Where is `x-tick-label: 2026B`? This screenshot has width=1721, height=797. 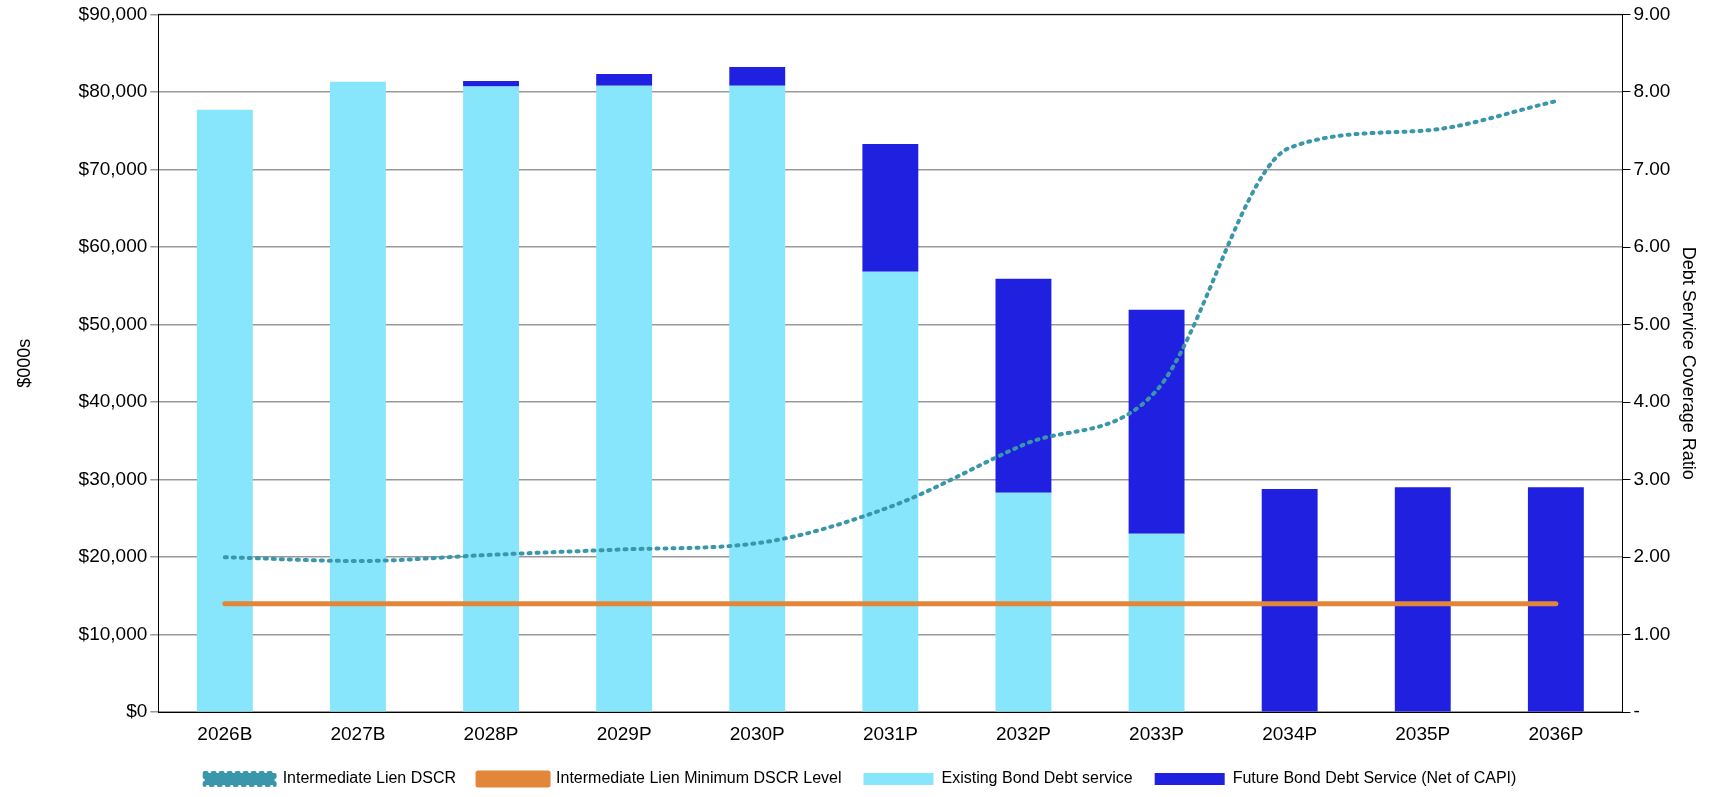 x-tick-label: 2026B is located at coordinates (225, 733).